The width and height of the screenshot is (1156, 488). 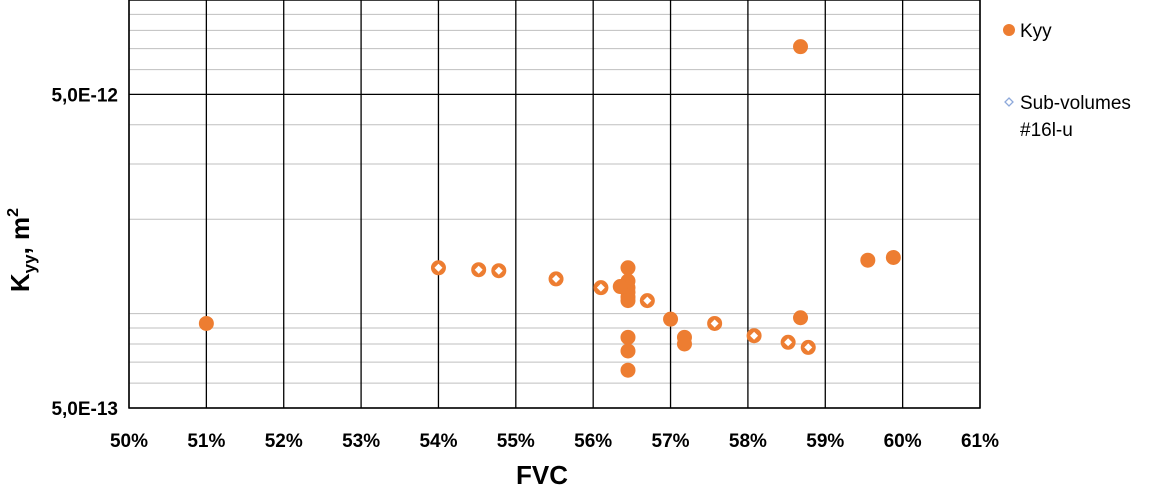 What do you see at coordinates (284, 441) in the screenshot?
I see `x-tick-label: 52%` at bounding box center [284, 441].